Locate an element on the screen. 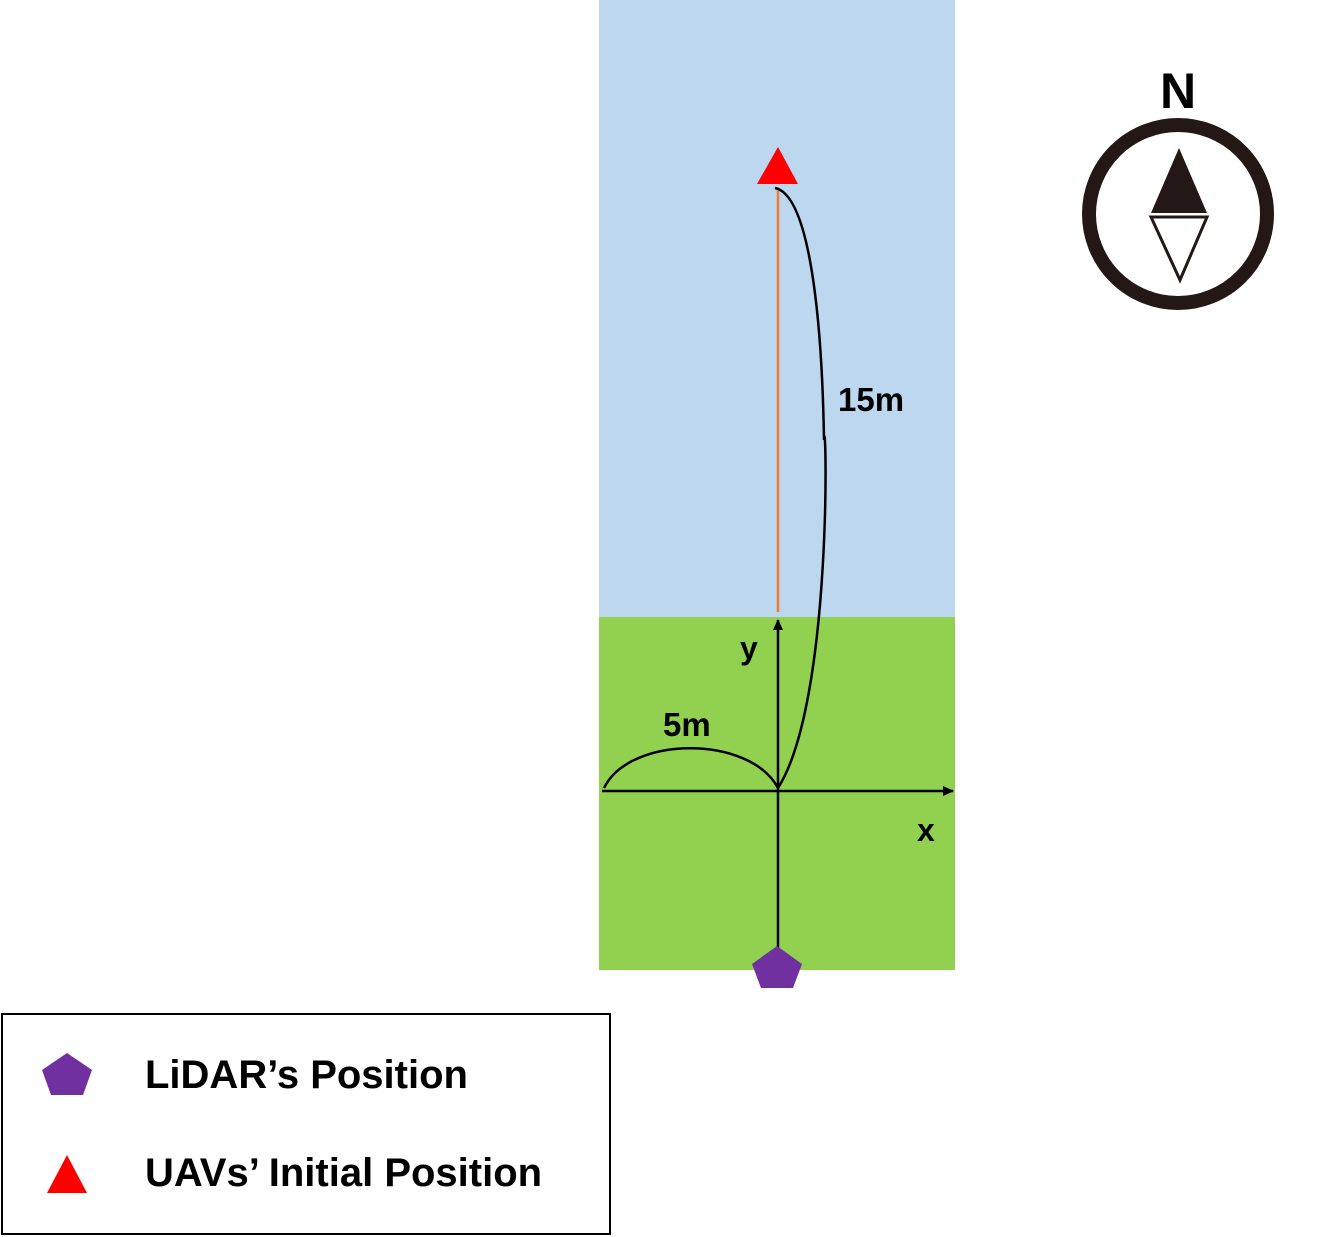 This screenshot has width=1322, height=1237. compass-north-label: N is located at coordinates (1178, 91).